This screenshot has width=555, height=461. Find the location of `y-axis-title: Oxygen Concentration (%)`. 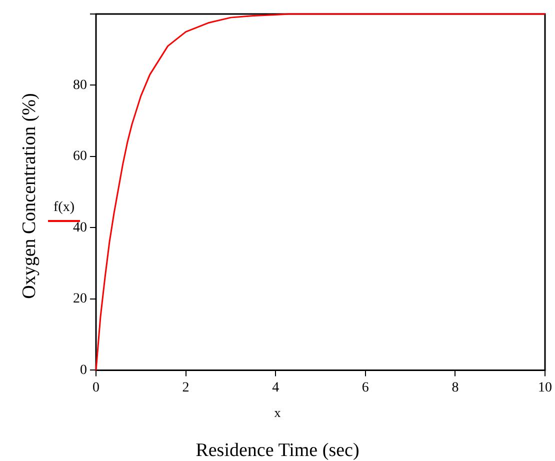

y-axis-title: Oxygen Concentration (%) is located at coordinates (30, 196).